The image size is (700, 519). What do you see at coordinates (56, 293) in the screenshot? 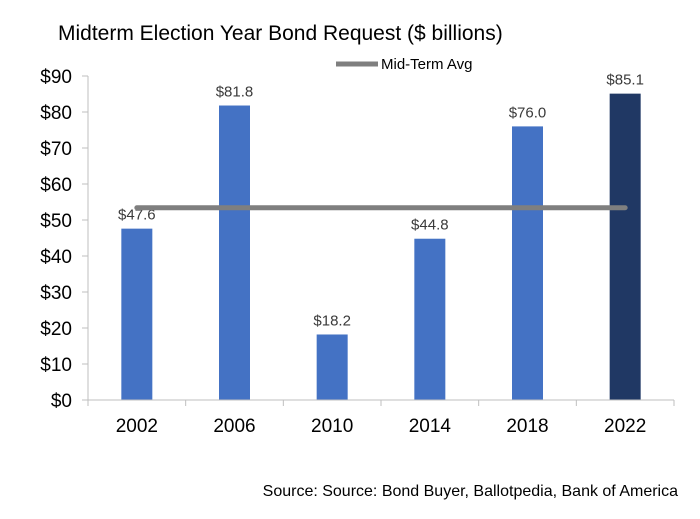
I see `y-tick-label: $30` at bounding box center [56, 293].